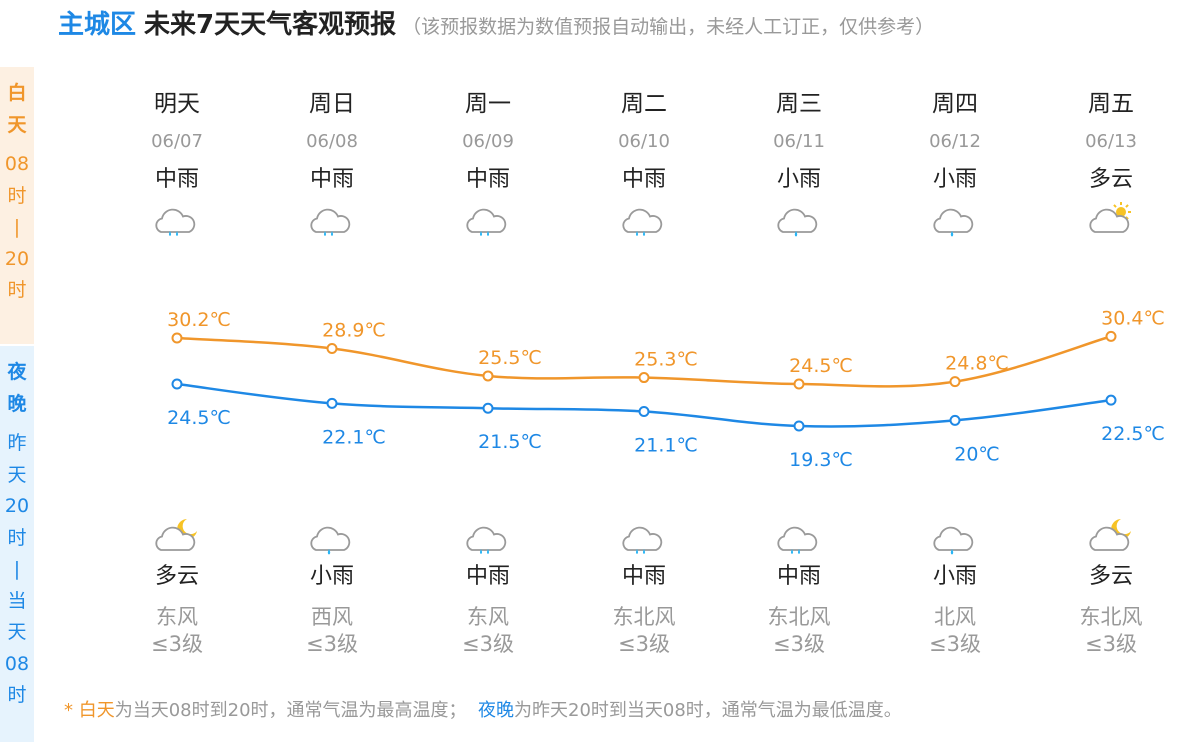 This screenshot has width=1185, height=742. I want to click on date-label: 06/08, so click(332, 141).